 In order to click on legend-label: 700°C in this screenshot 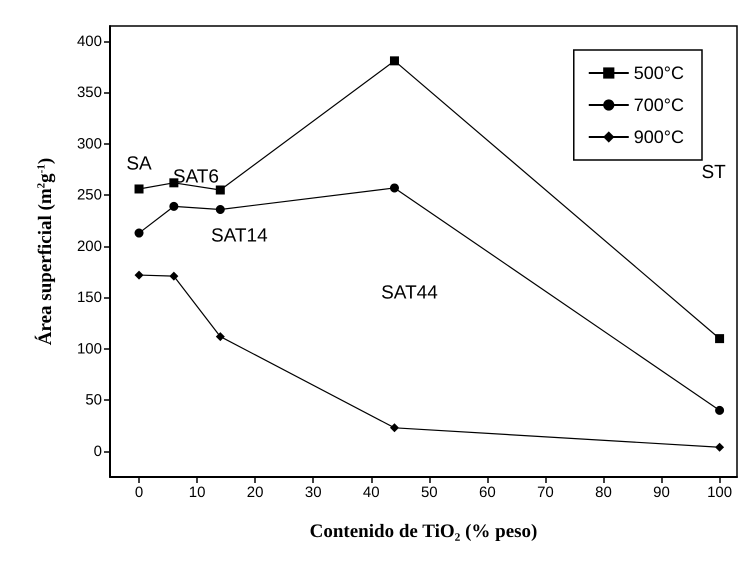, I will do `click(659, 105)`.